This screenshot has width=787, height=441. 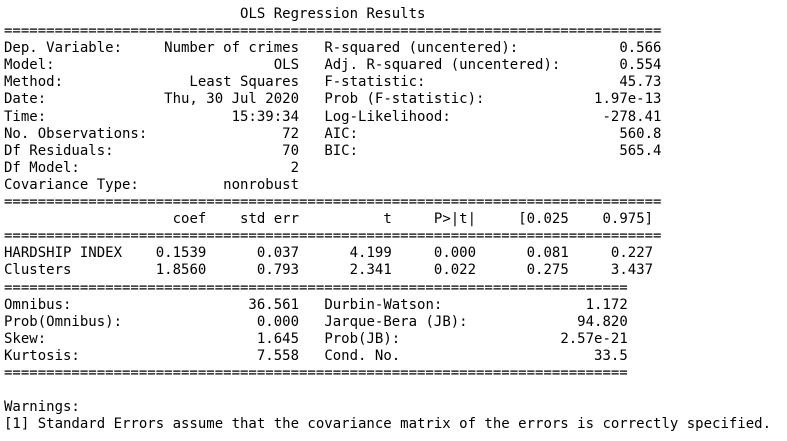 I want to click on report-title: OLS Regression Results, so click(x=395, y=14).